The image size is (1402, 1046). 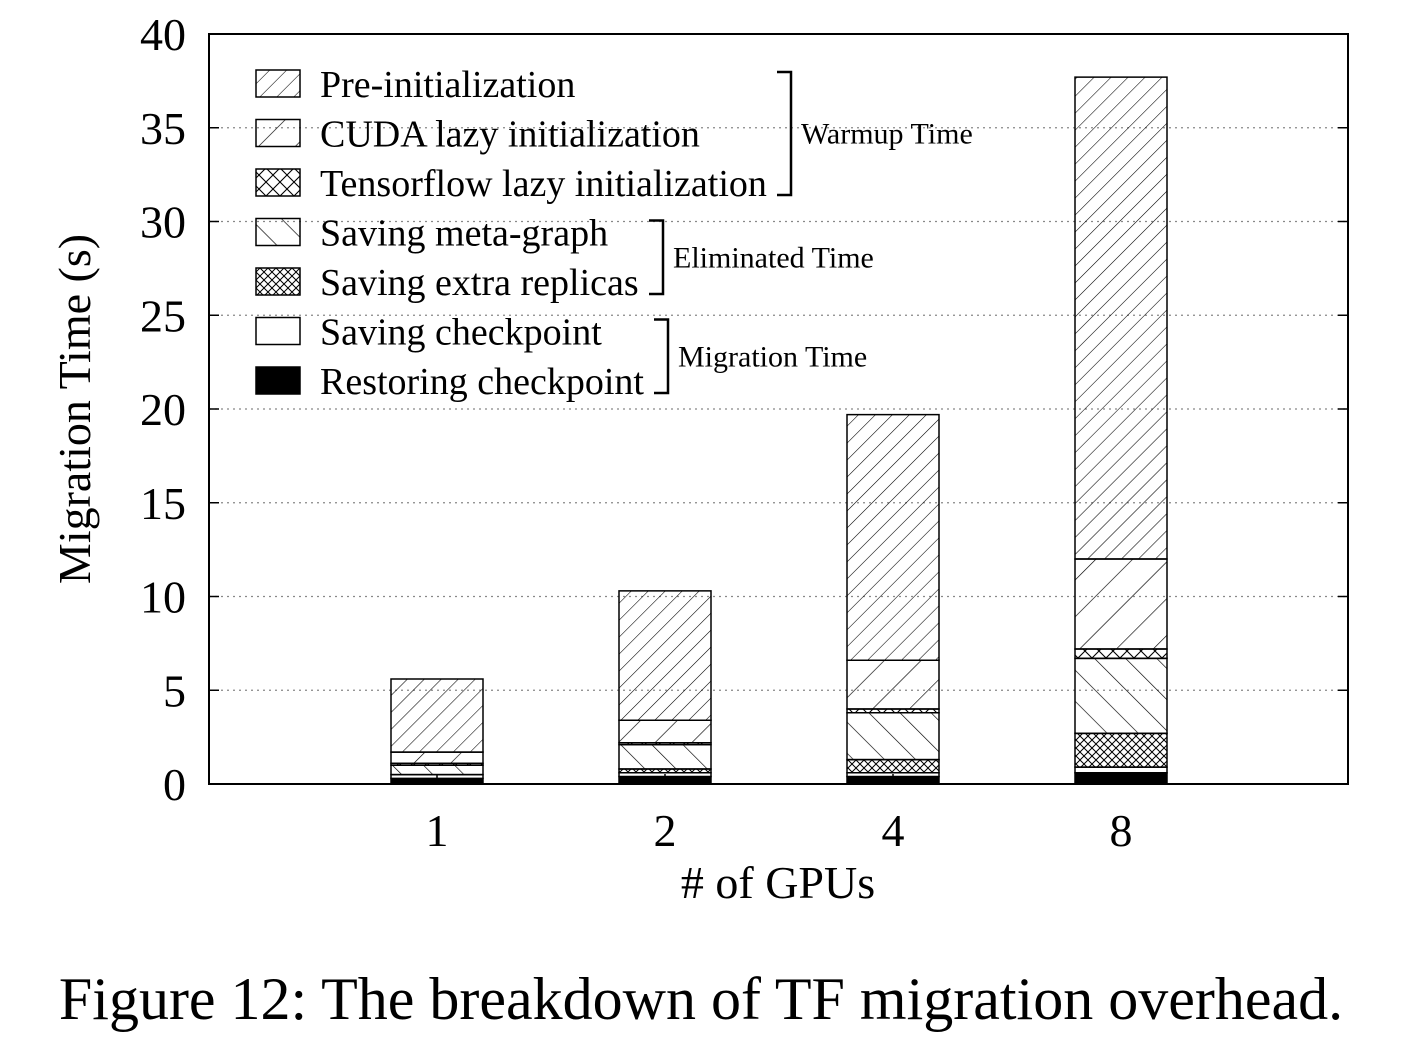 What do you see at coordinates (778, 882) in the screenshot?
I see `x-axis-label: # of GPUs` at bounding box center [778, 882].